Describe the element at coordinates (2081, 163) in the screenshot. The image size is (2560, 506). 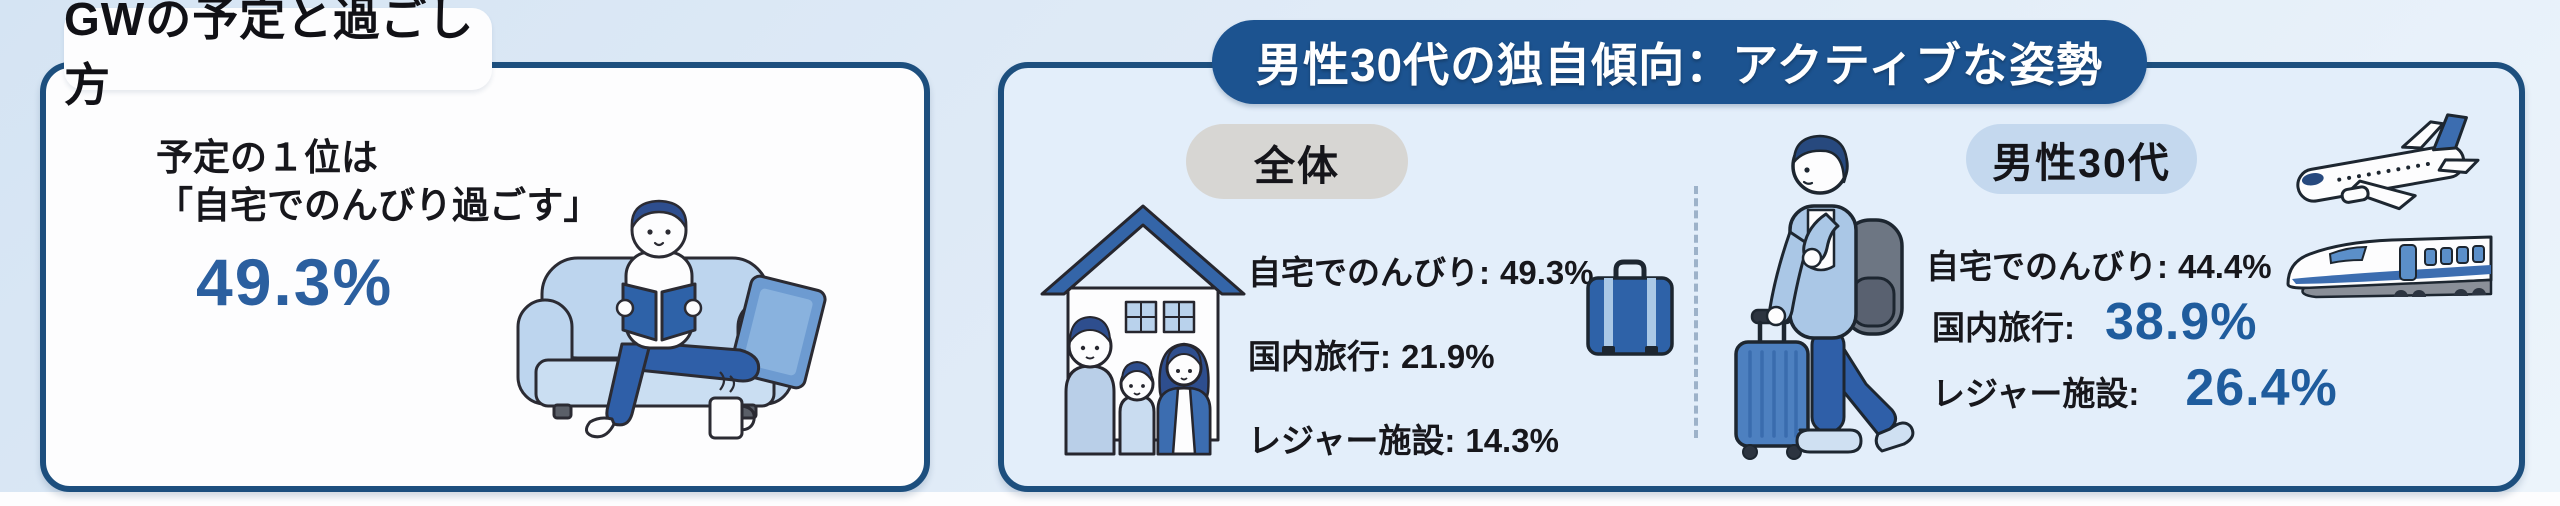
I see `male30s-group-label: 男性30代` at that location.